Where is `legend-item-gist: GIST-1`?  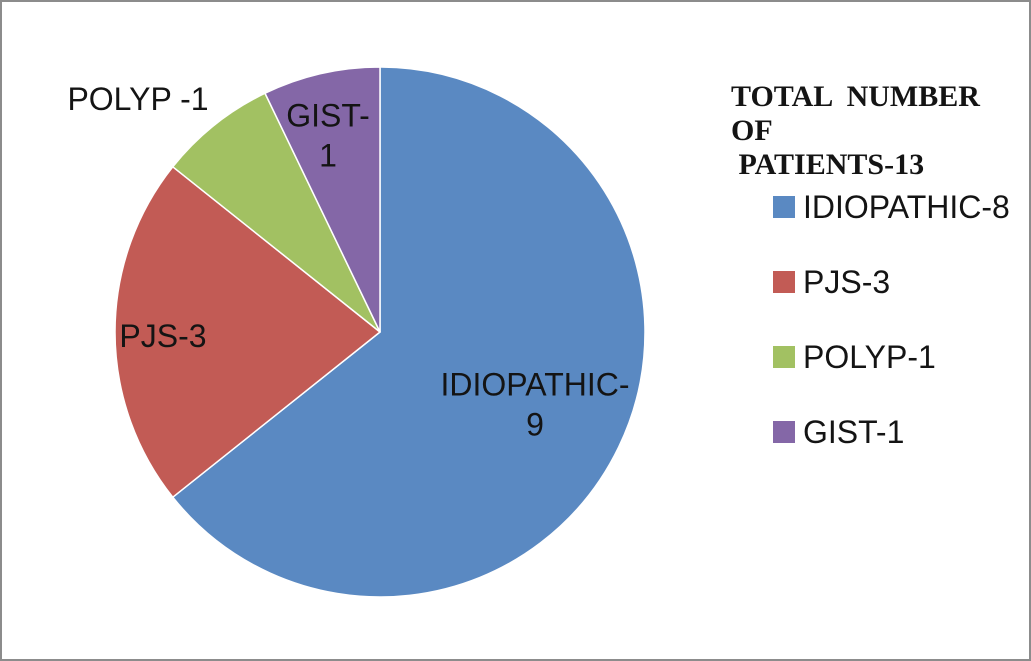 legend-item-gist: GIST-1 is located at coordinates (891, 432).